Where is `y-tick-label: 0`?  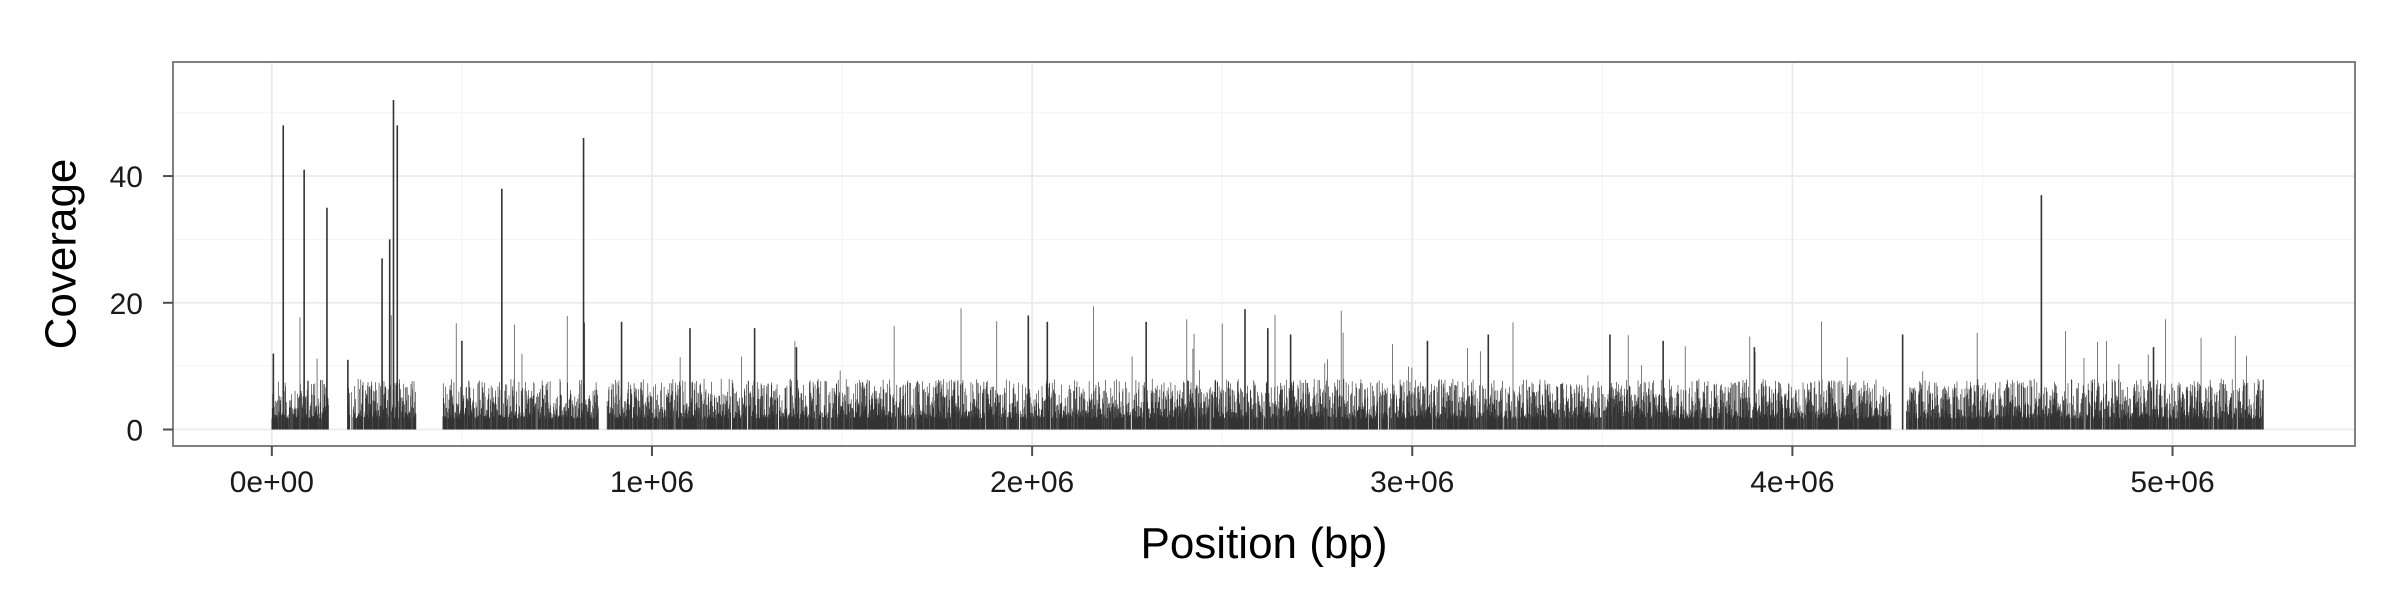
y-tick-label: 0 is located at coordinates (134, 431).